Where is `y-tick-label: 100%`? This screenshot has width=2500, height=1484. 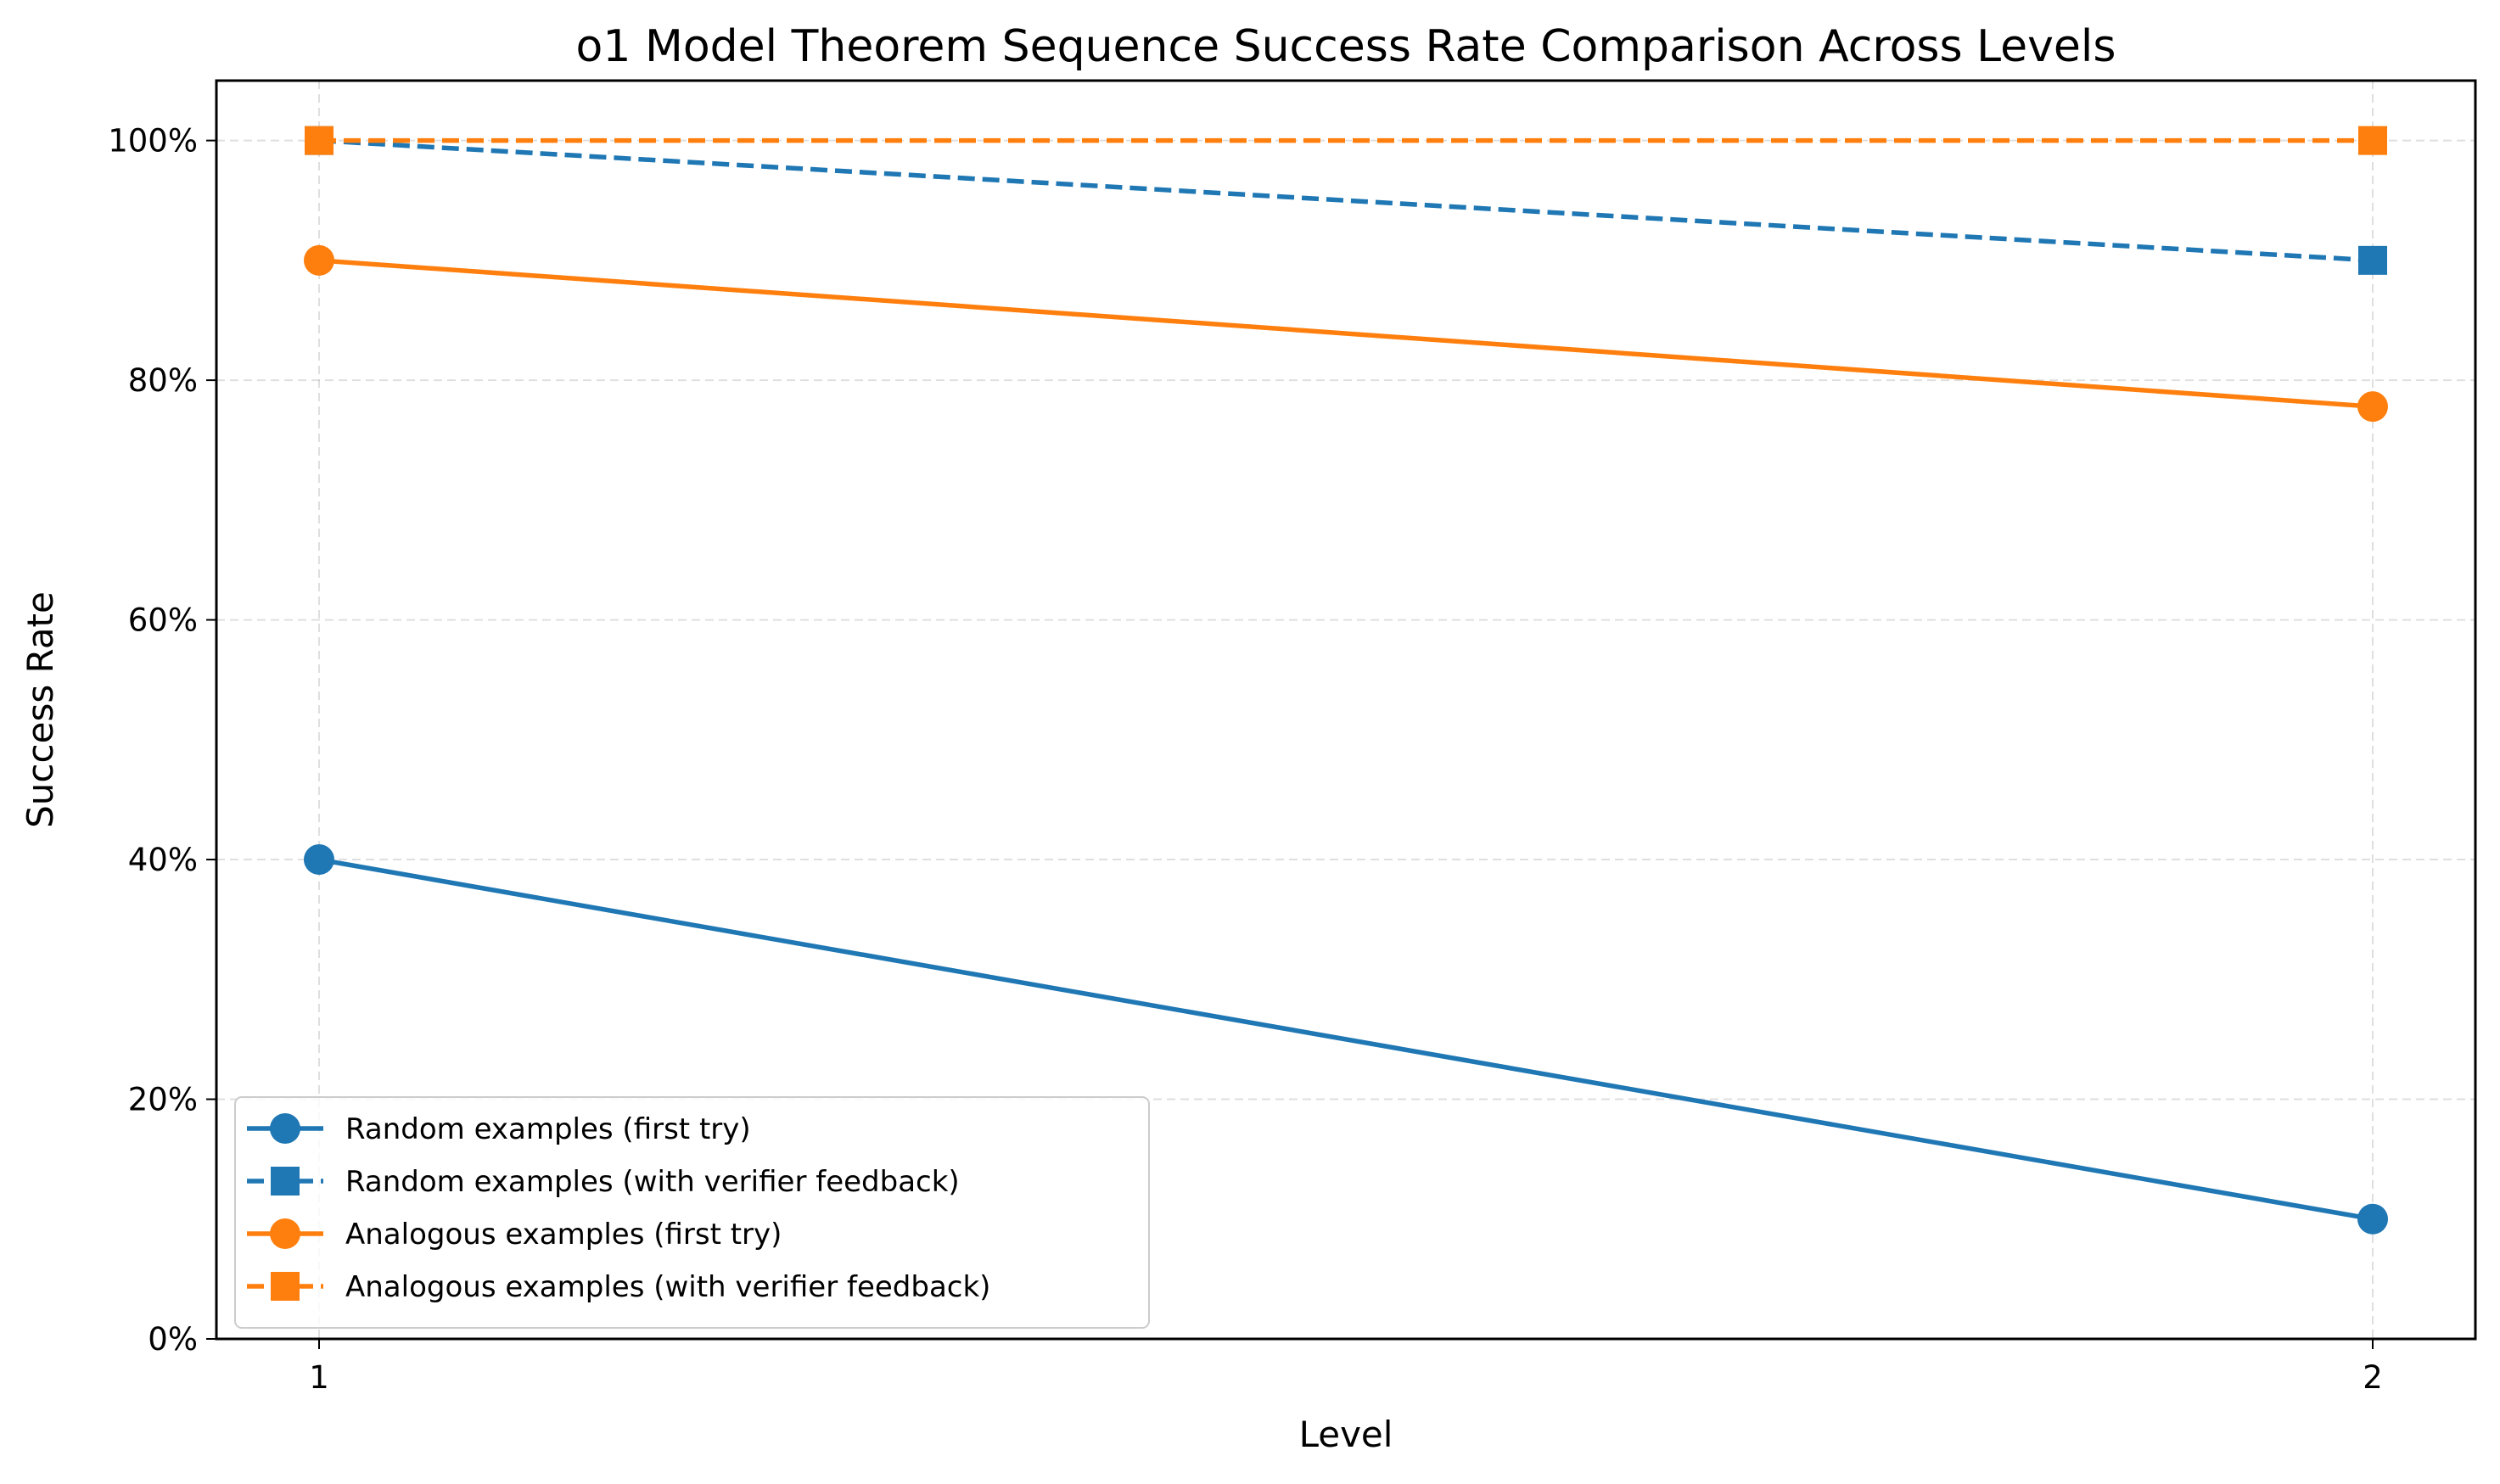 y-tick-label: 100% is located at coordinates (153, 141).